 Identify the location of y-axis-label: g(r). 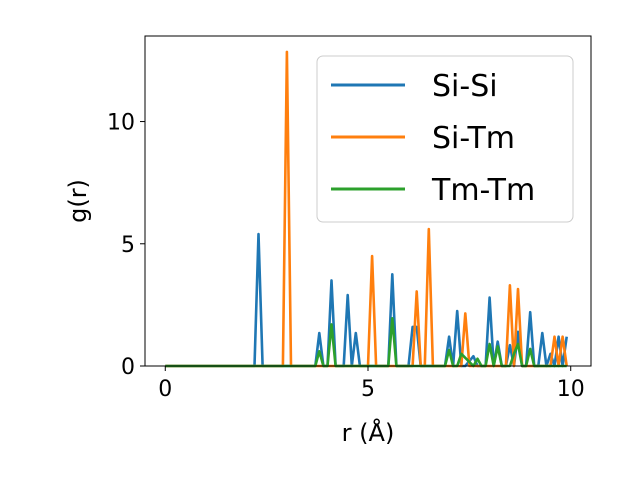
(78, 201).